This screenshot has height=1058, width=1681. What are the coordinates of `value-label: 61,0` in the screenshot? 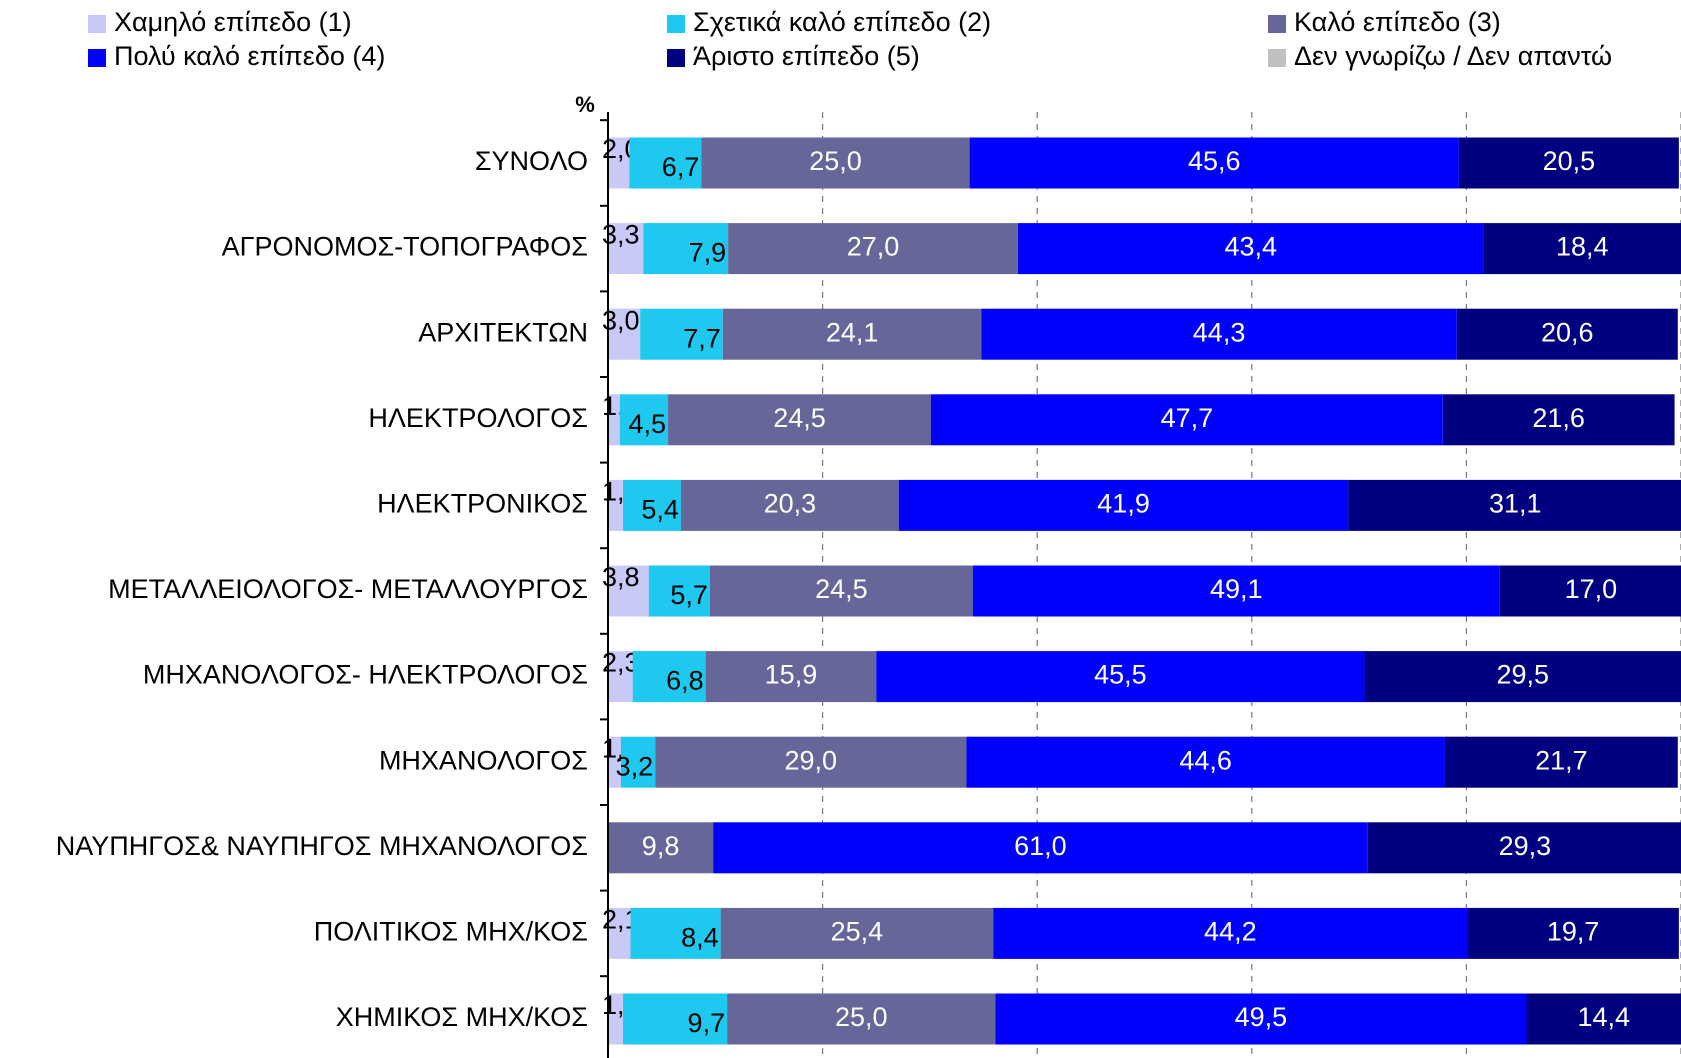 It's located at (1040, 846).